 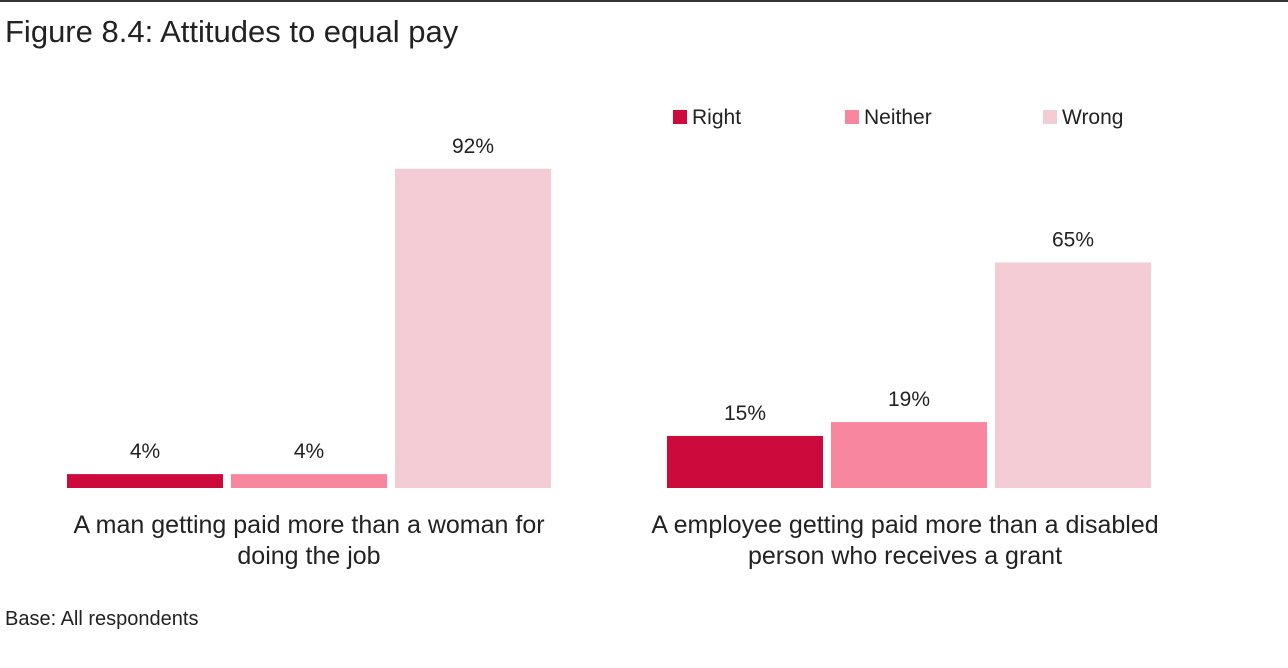 What do you see at coordinates (145, 451) in the screenshot?
I see `data-label-right-1: 4%` at bounding box center [145, 451].